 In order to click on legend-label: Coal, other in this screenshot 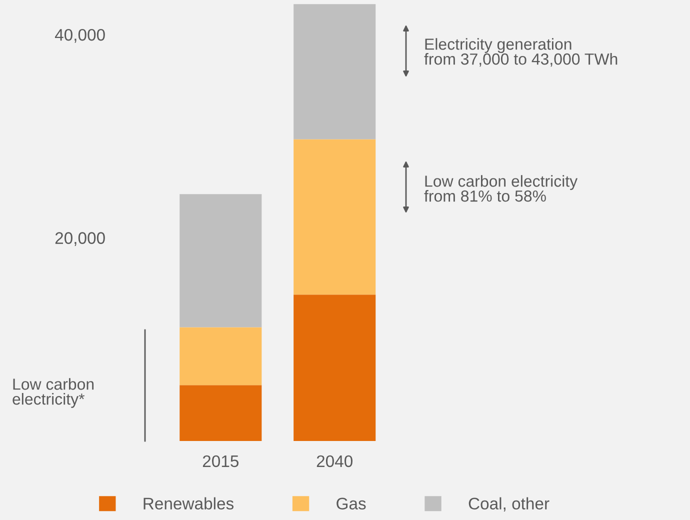, I will do `click(509, 504)`.